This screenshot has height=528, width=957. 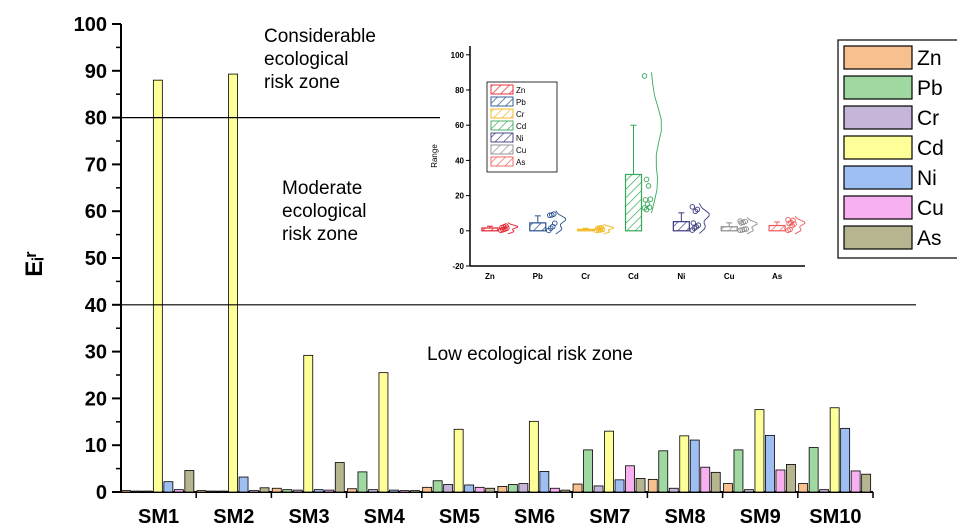 What do you see at coordinates (233, 517) in the screenshot?
I see `x-tick-label: SM2` at bounding box center [233, 517].